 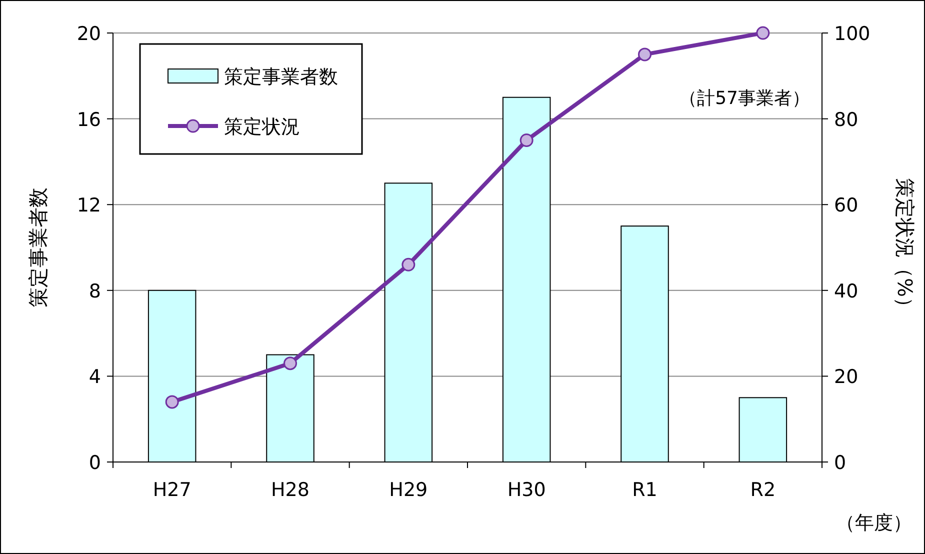 What do you see at coordinates (874, 523) in the screenshot?
I see `x-axis-title: （年度）` at bounding box center [874, 523].